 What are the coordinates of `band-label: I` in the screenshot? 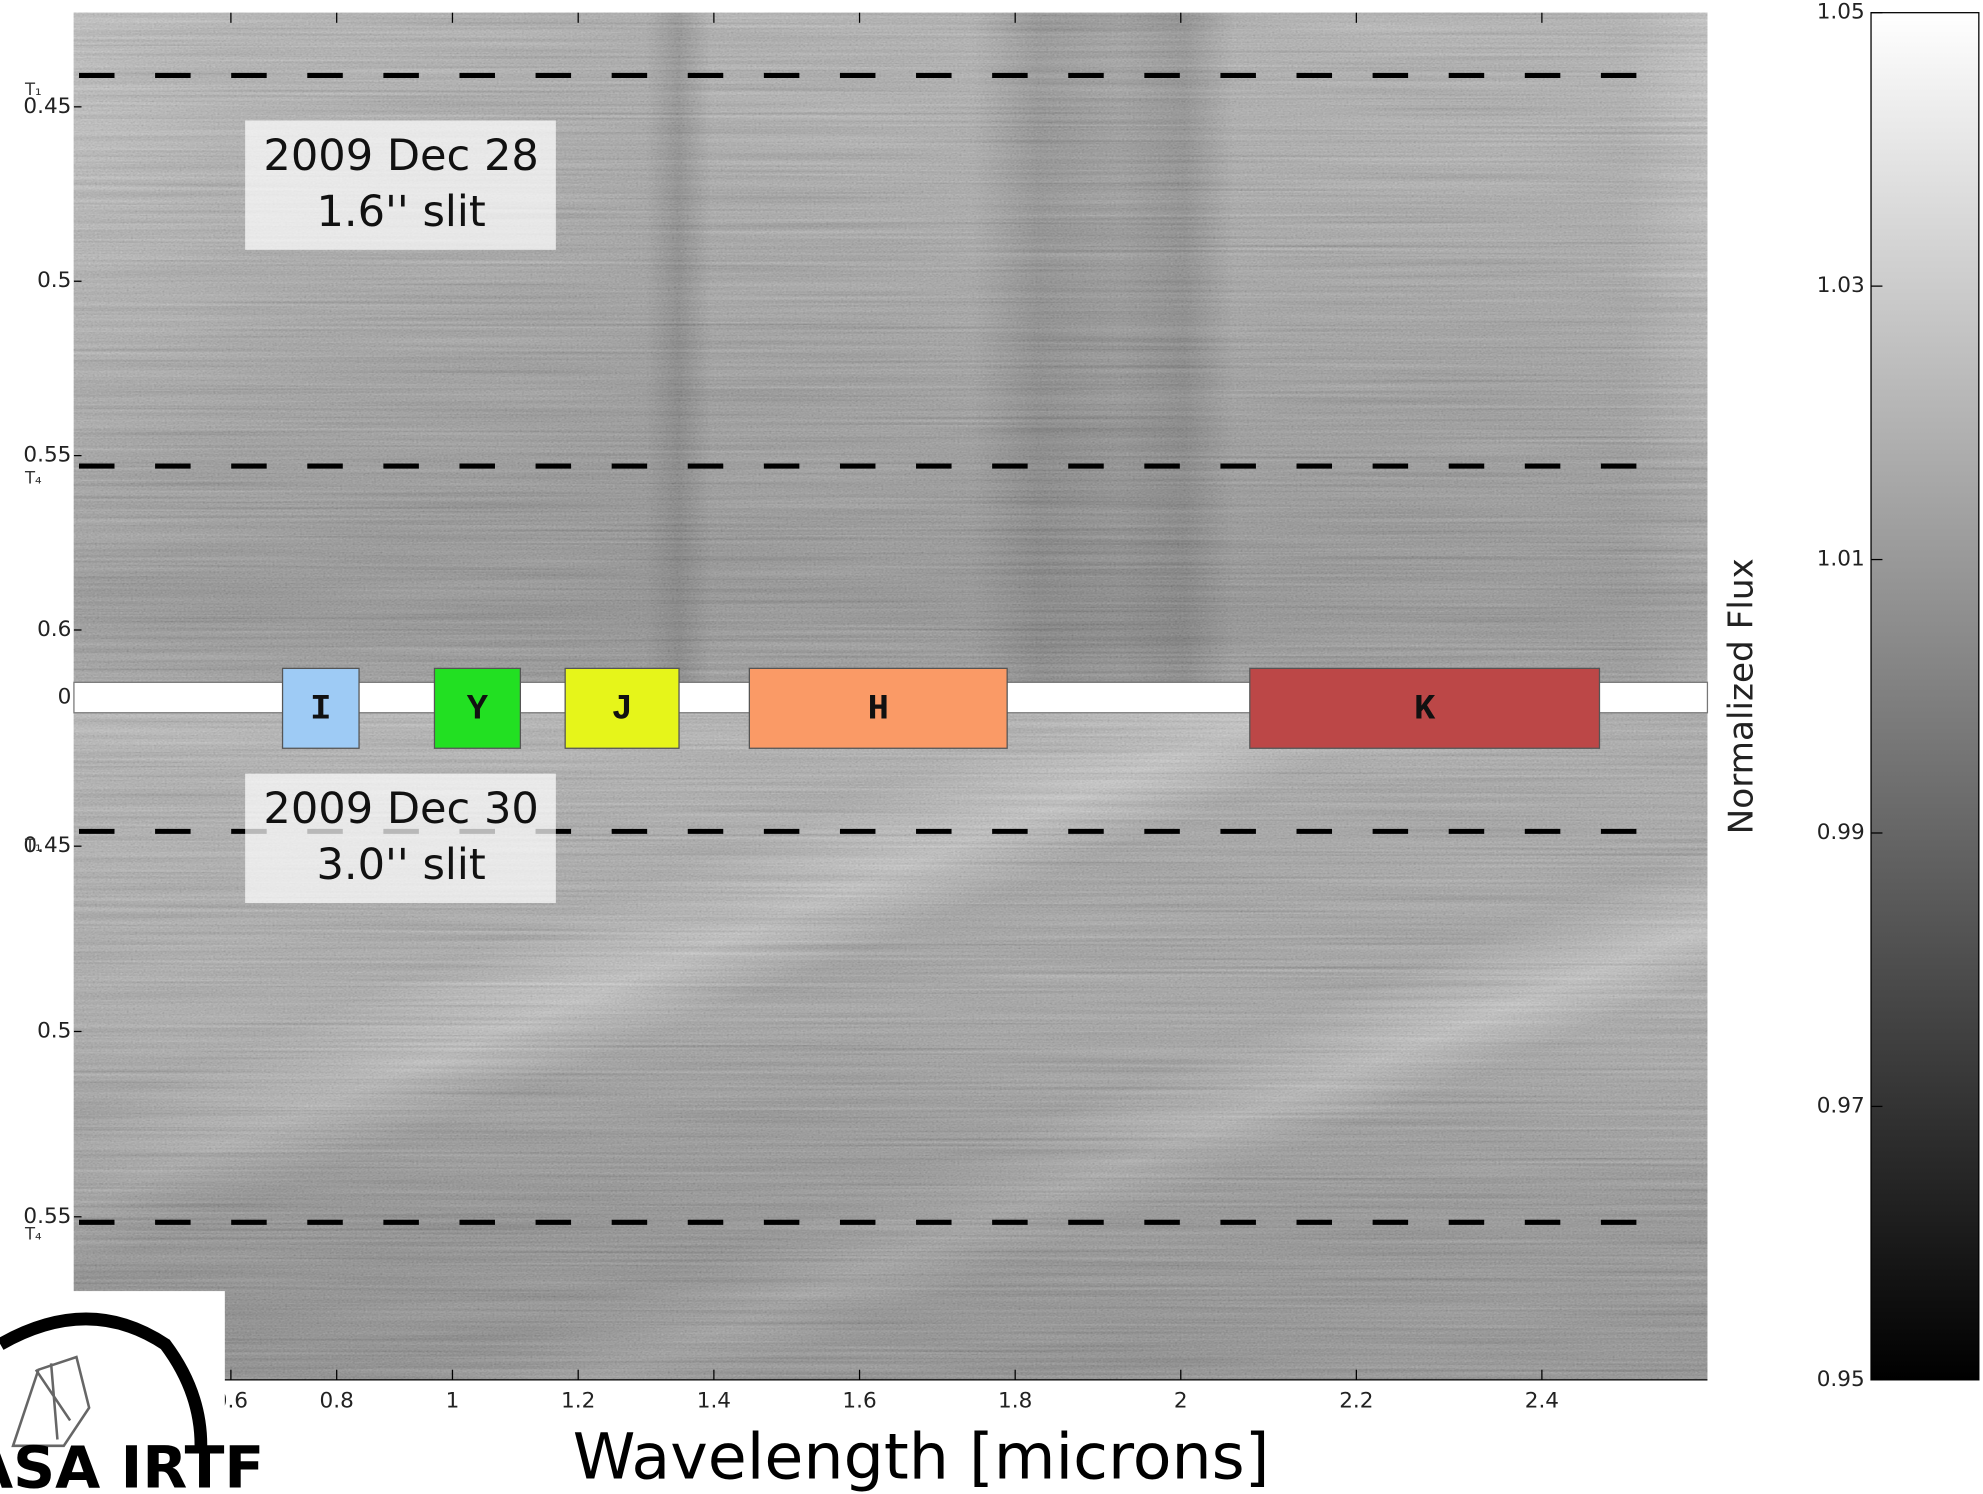 It's located at (320, 708).